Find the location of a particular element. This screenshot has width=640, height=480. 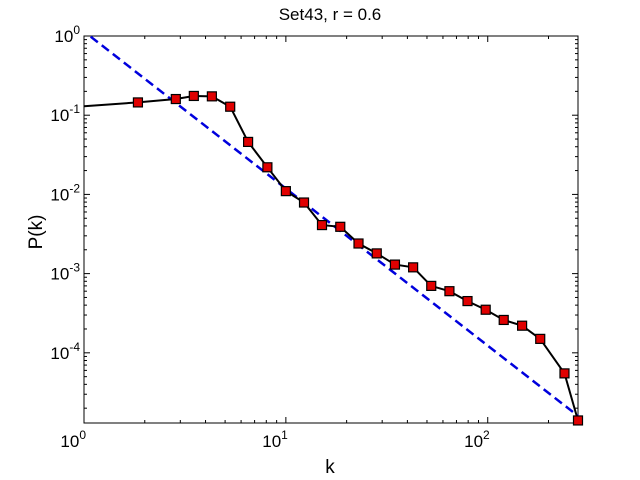

y-tick-label: 10⁻¹ is located at coordinates (65, 113).